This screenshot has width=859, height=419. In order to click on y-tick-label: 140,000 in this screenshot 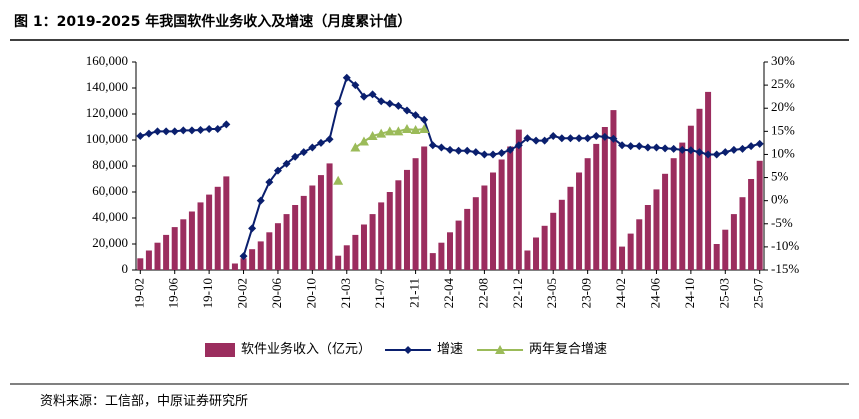, I will do `click(107, 86)`.